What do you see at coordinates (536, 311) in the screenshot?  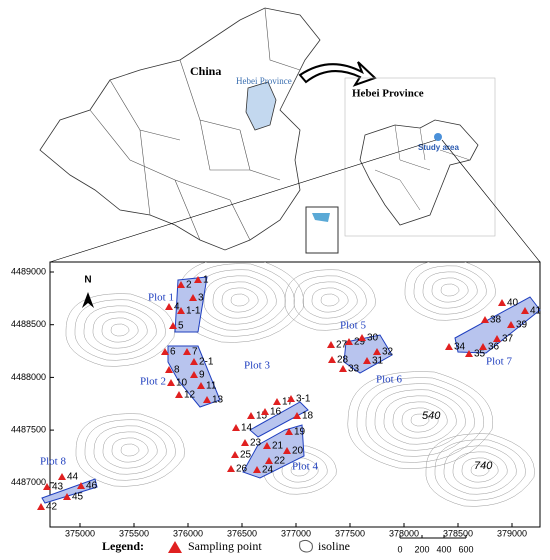 I see `point-label: 41` at bounding box center [536, 311].